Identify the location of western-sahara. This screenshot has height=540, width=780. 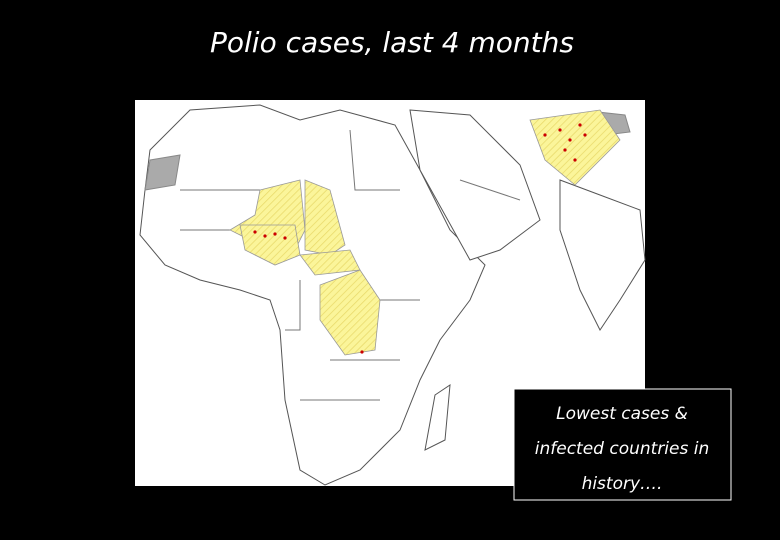
(162, 172).